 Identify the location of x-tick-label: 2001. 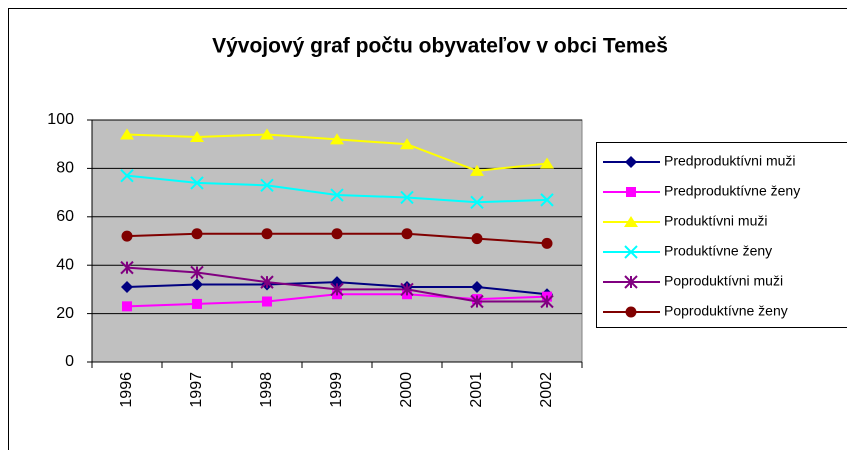
(476, 390).